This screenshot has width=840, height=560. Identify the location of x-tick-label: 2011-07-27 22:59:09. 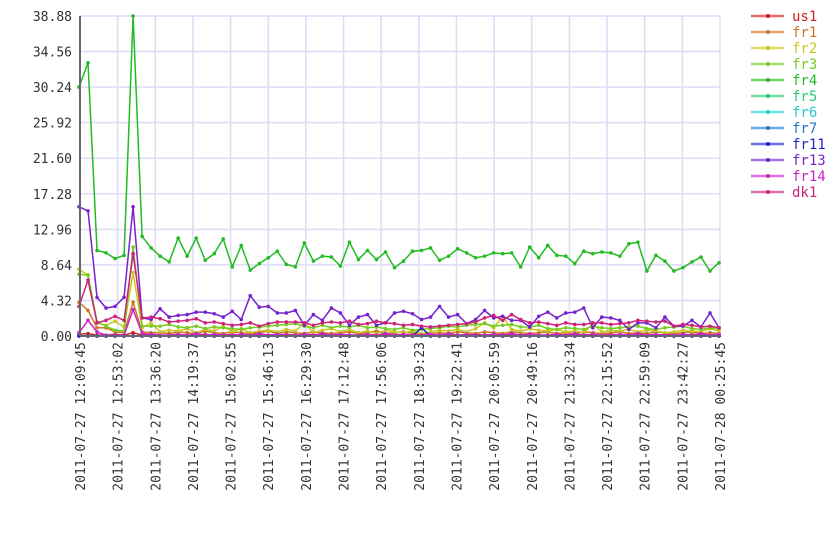
(646, 416).